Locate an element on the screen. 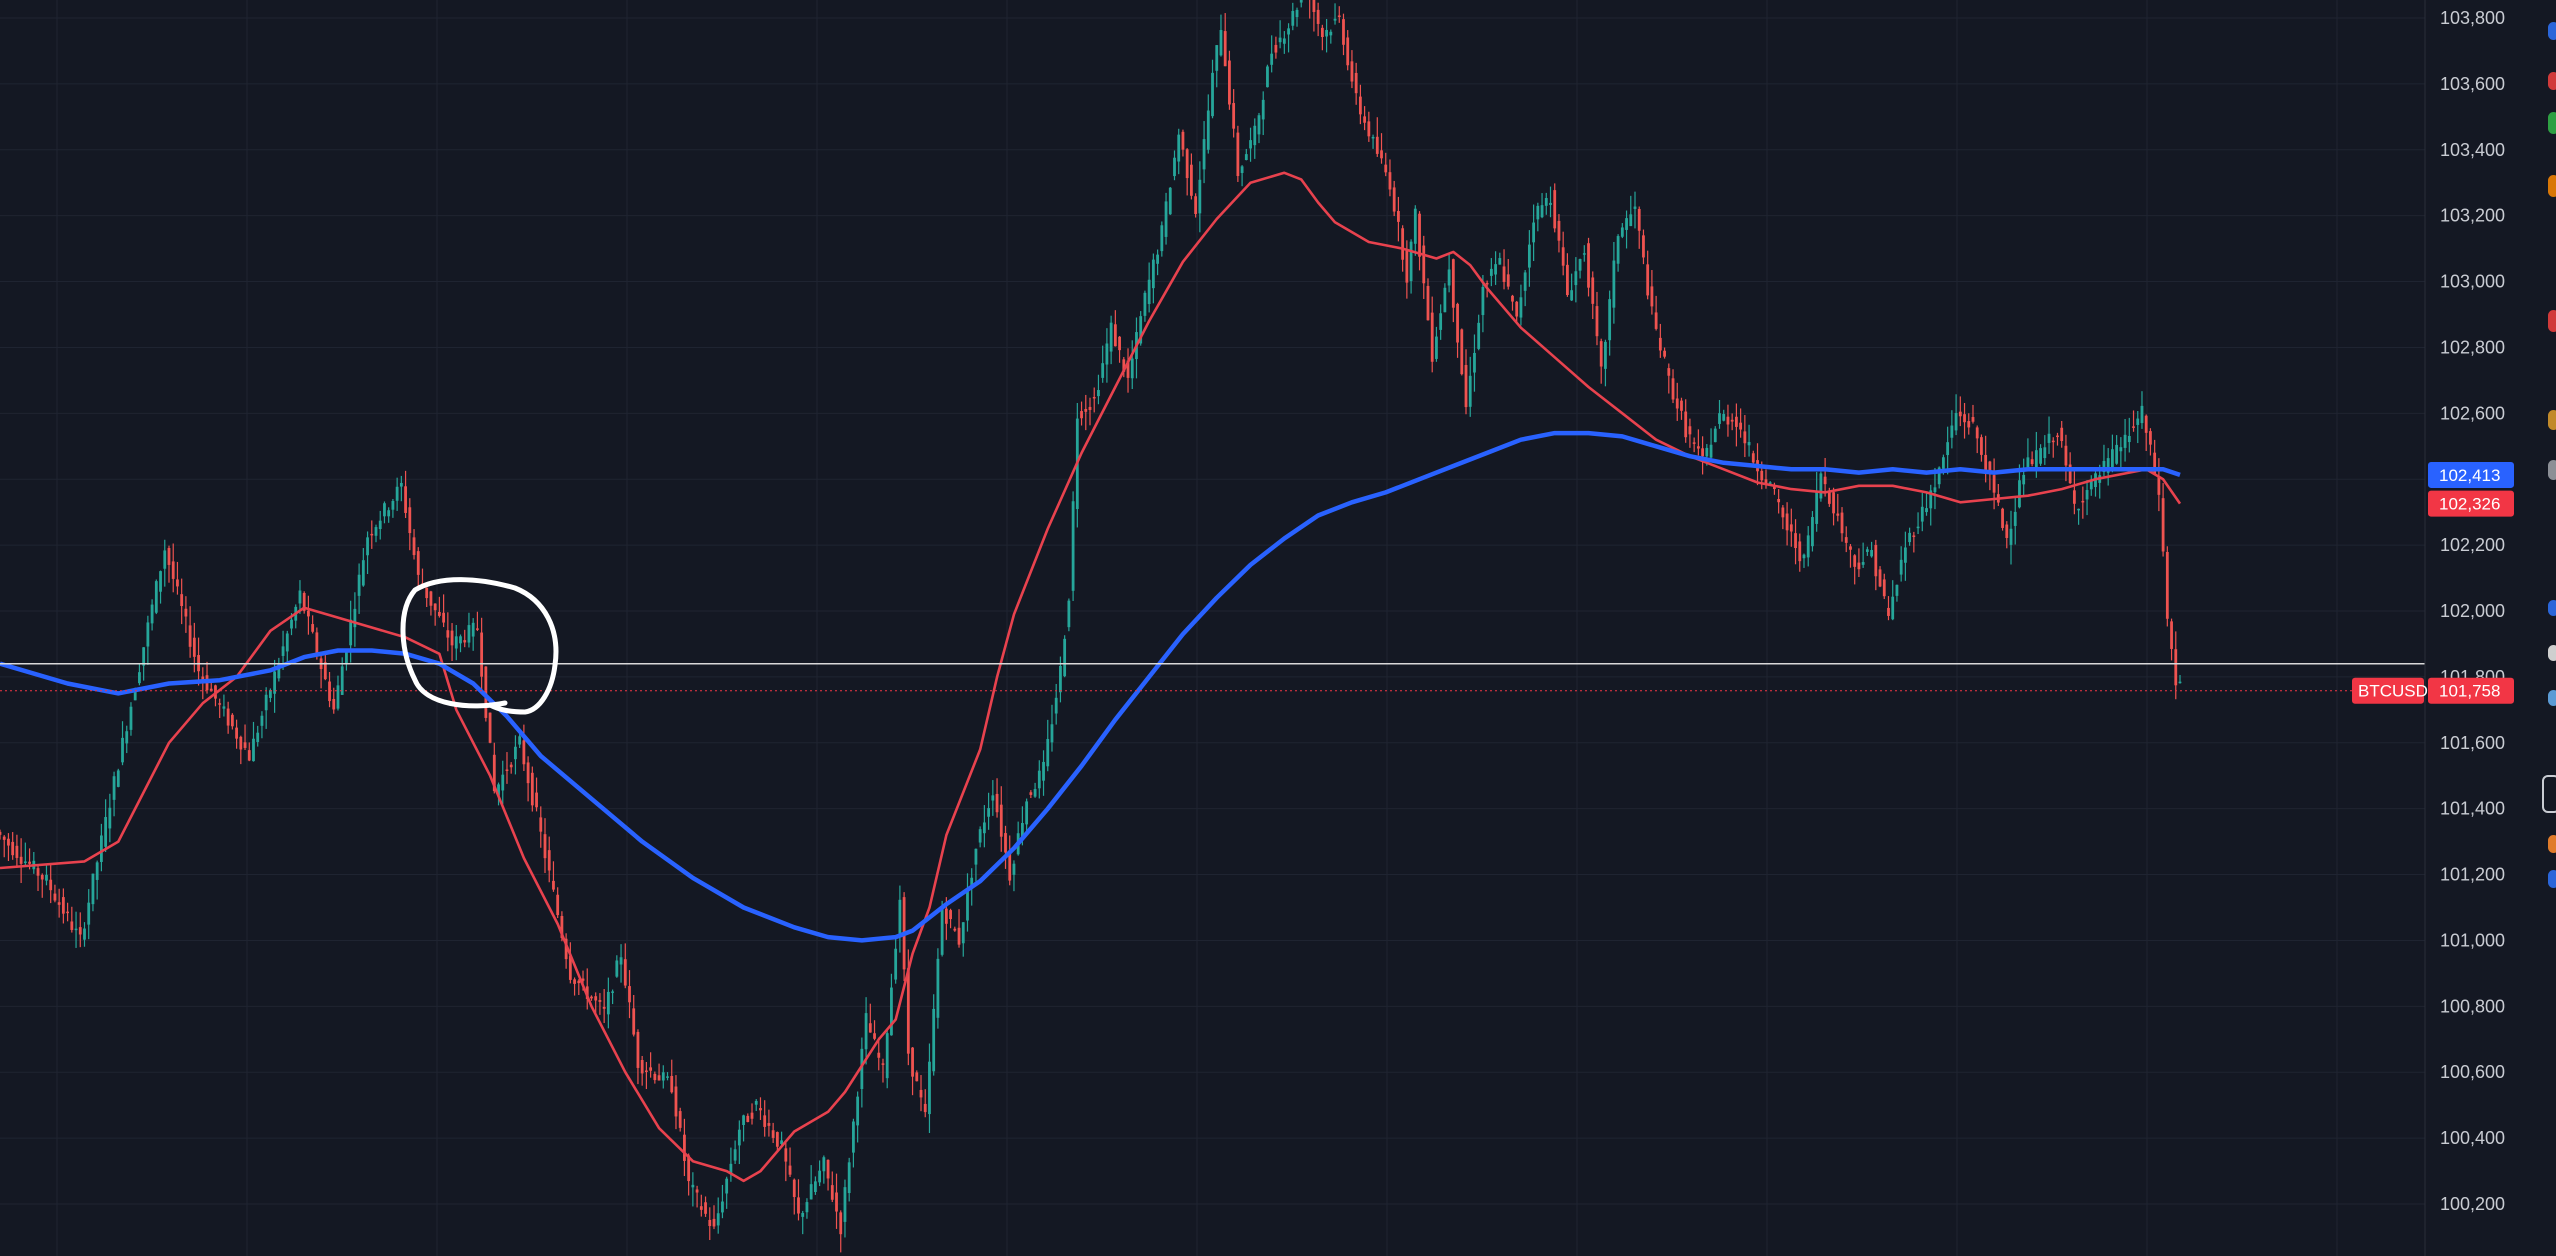 This screenshot has width=2556, height=1256. y-tick-label: 101,600 is located at coordinates (2472, 743).